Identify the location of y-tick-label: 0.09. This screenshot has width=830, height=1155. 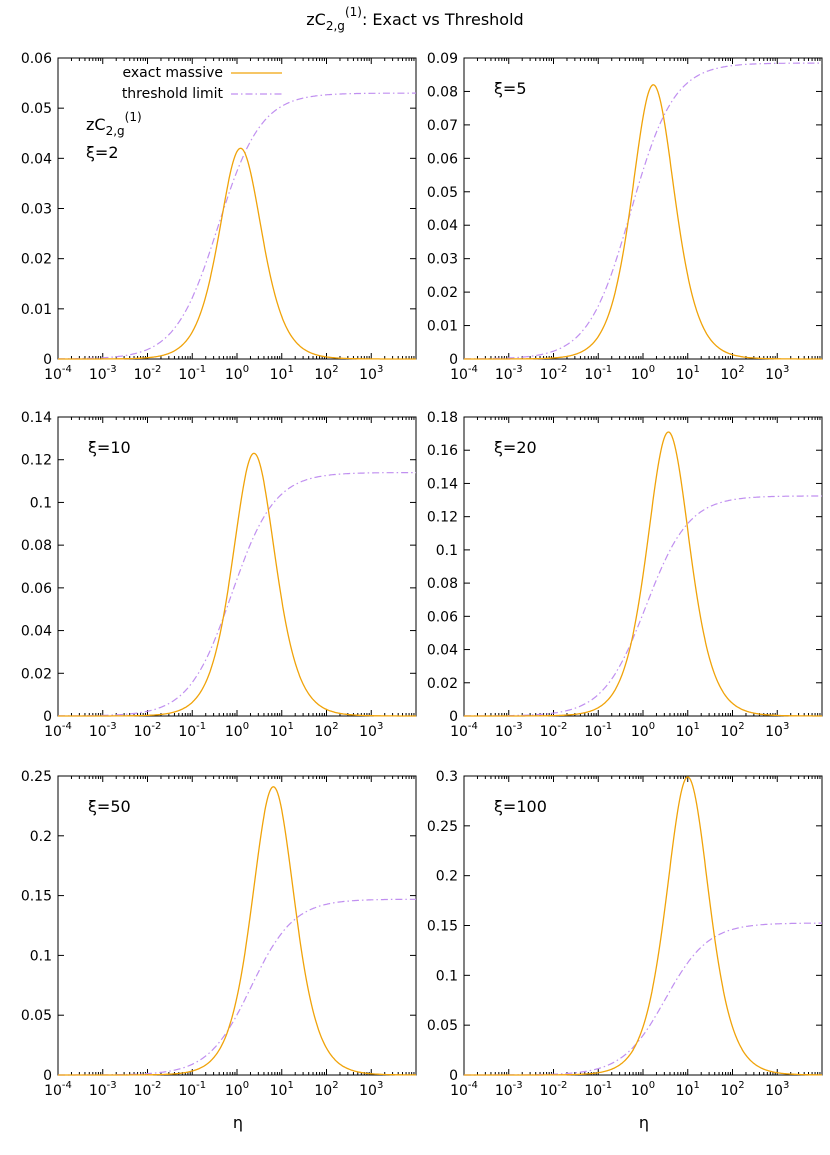
(442, 59).